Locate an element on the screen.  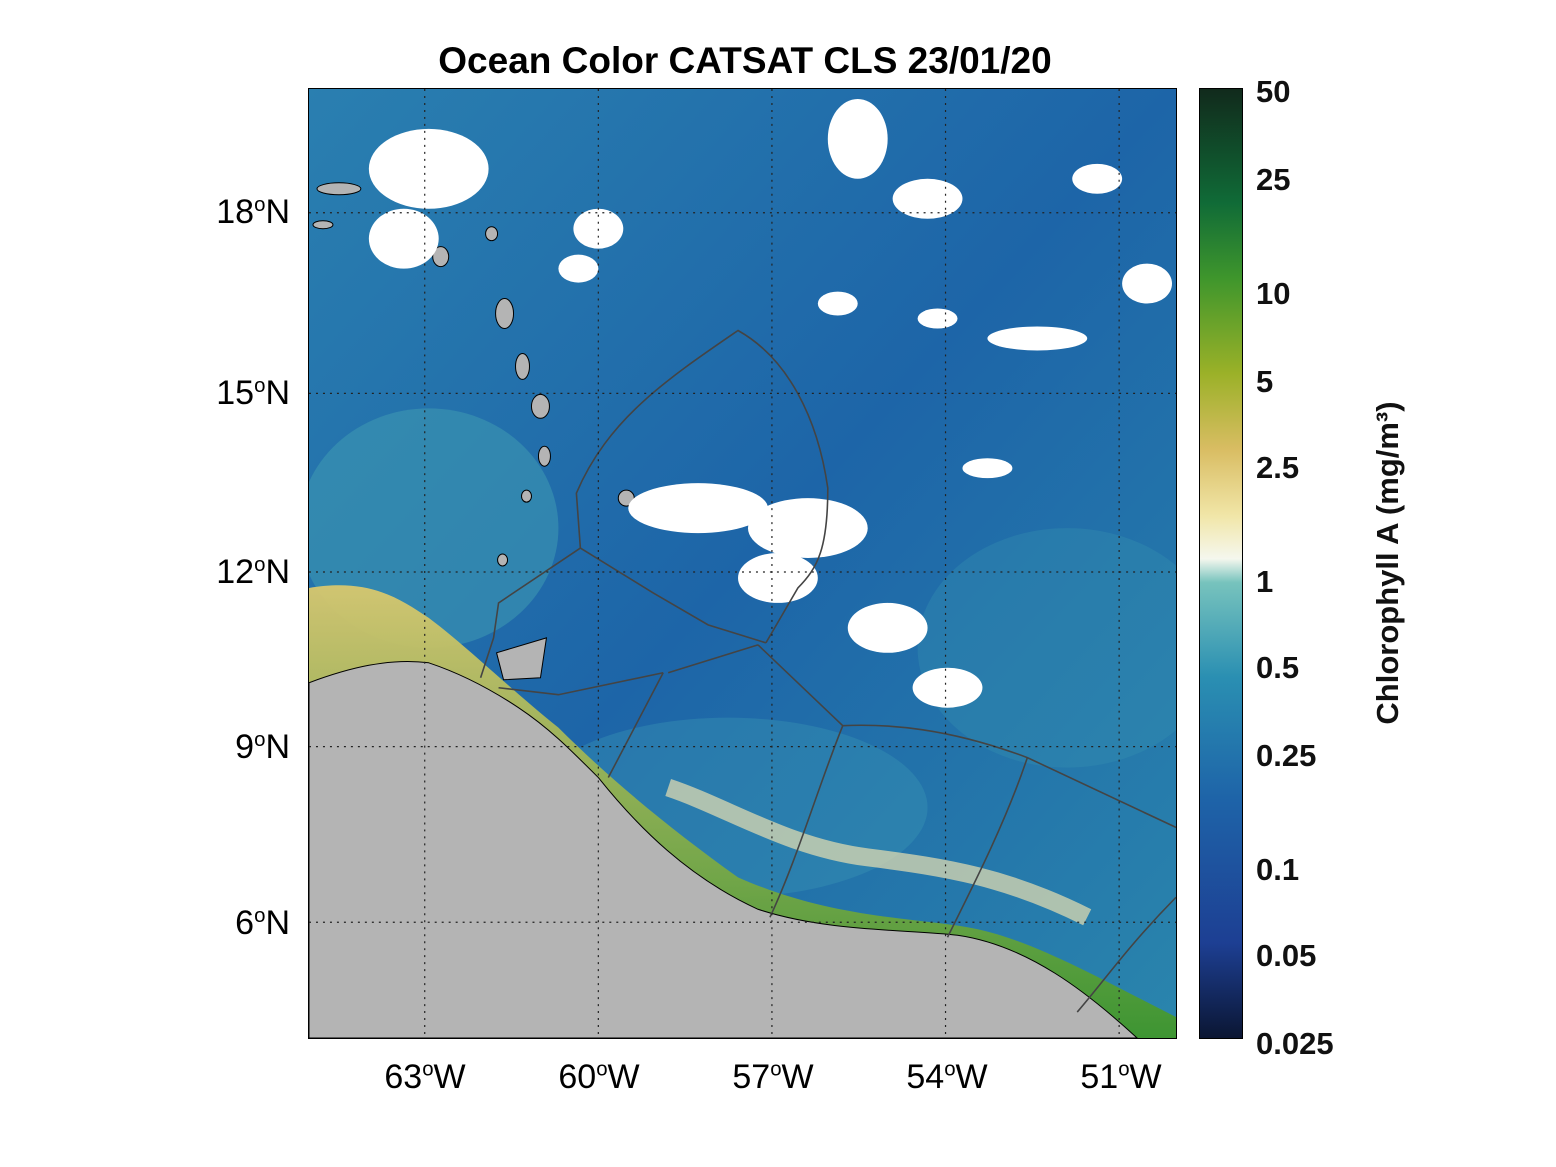
colorbar-tick: 10 is located at coordinates (1273, 293).